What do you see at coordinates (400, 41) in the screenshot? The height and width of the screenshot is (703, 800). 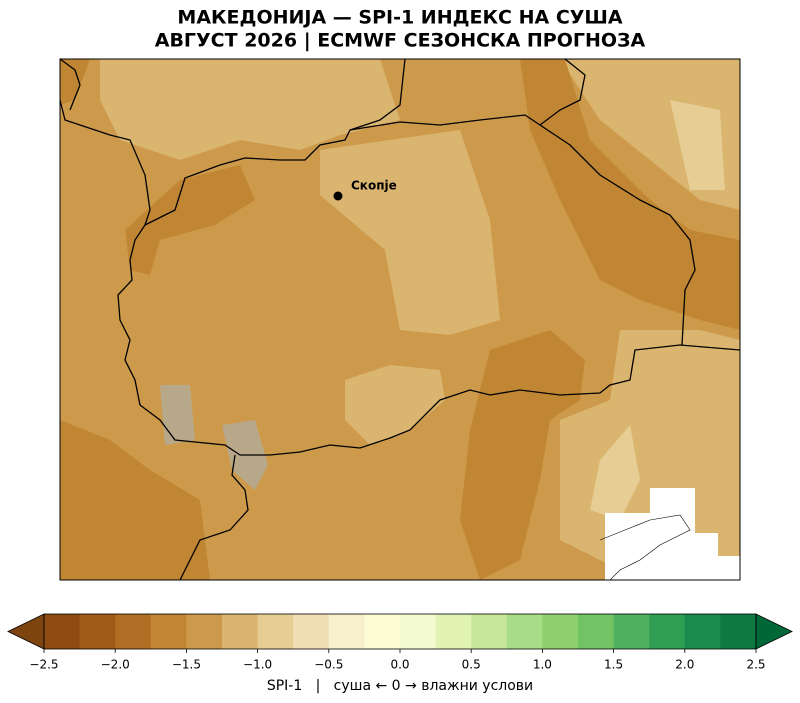 I see `subtitle: АВГУСТ 2026 | ECMWF СЕЗОНСКА ПРОГНОЗА` at bounding box center [400, 41].